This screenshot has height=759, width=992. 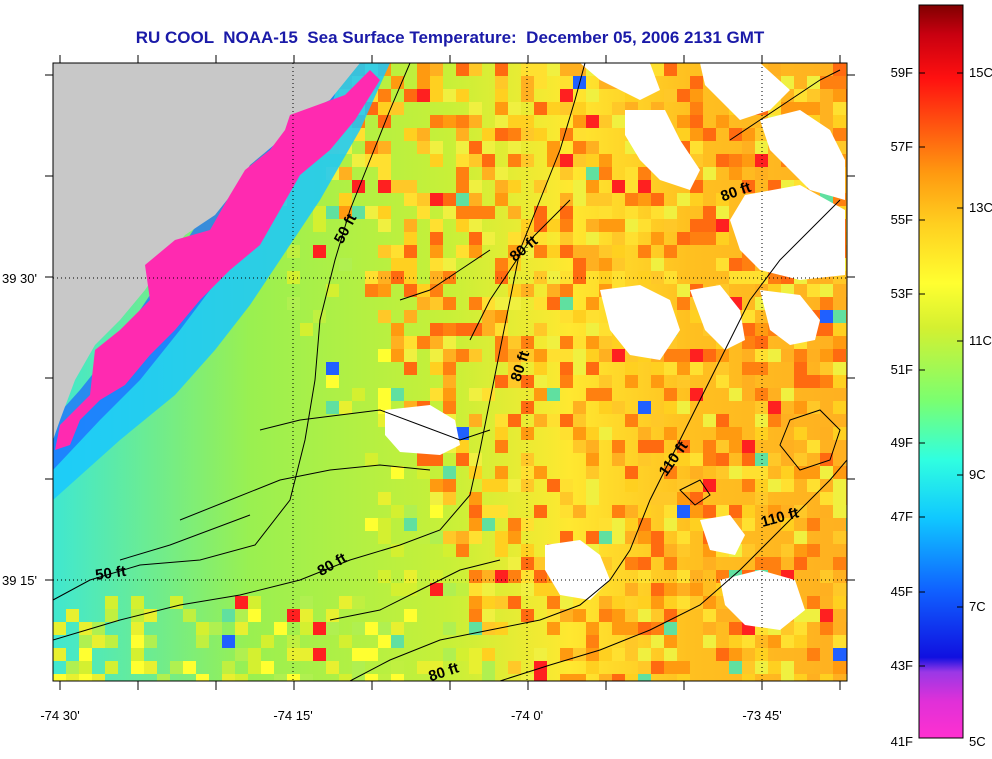 What do you see at coordinates (19, 429) in the screenshot?
I see `y-axis-labels: 39 30' 39 15'` at bounding box center [19, 429].